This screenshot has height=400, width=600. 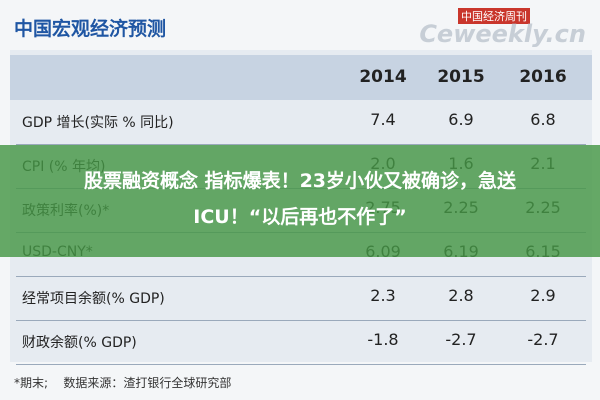 What do you see at coordinates (300, 181) in the screenshot?
I see `overlay-line: 股票融资概念 指标爆表！23岁小伙又被确诊，急送` at bounding box center [300, 181].